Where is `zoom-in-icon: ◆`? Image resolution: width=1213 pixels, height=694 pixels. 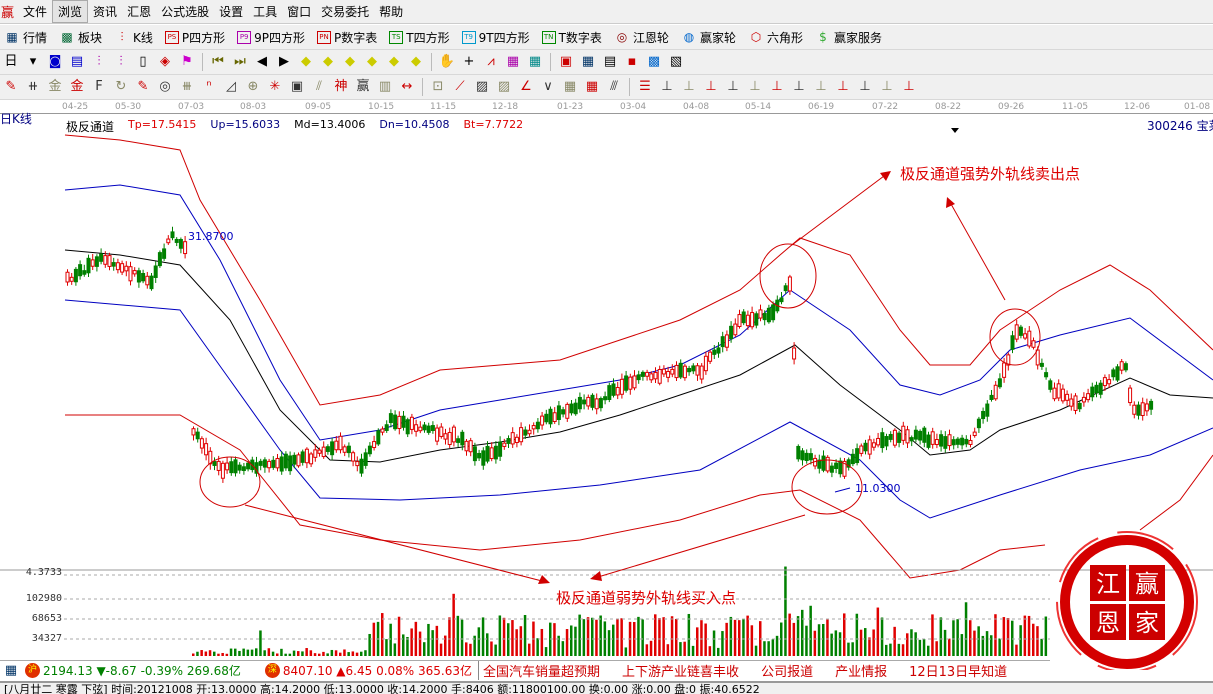
zoom-in-icon: ◆ is located at coordinates (350, 61).